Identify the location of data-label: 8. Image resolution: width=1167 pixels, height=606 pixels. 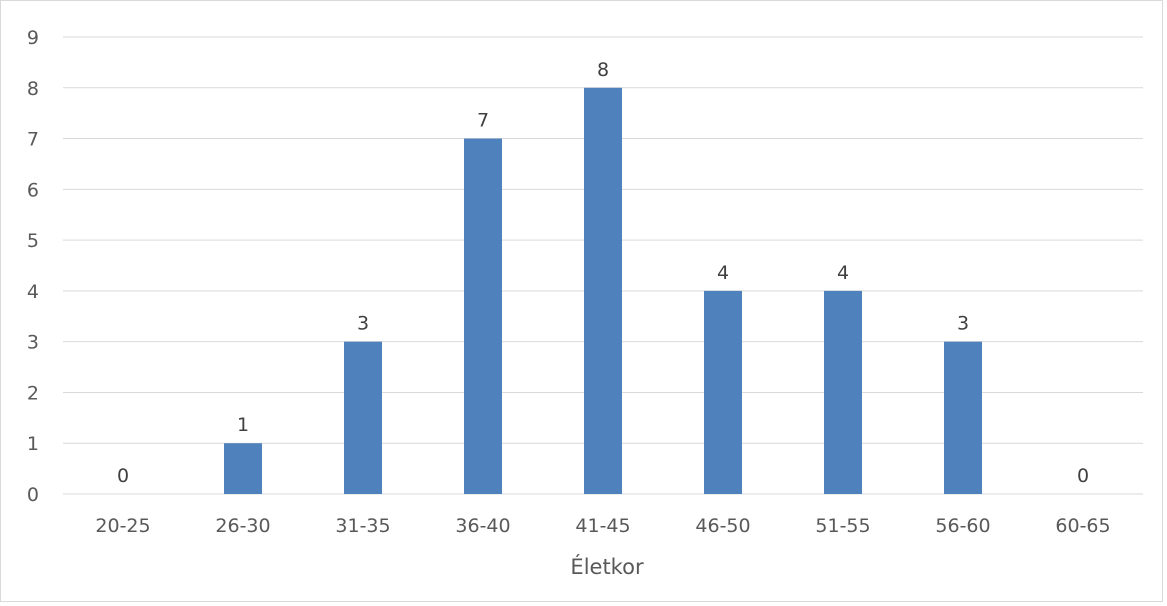
(603, 70).